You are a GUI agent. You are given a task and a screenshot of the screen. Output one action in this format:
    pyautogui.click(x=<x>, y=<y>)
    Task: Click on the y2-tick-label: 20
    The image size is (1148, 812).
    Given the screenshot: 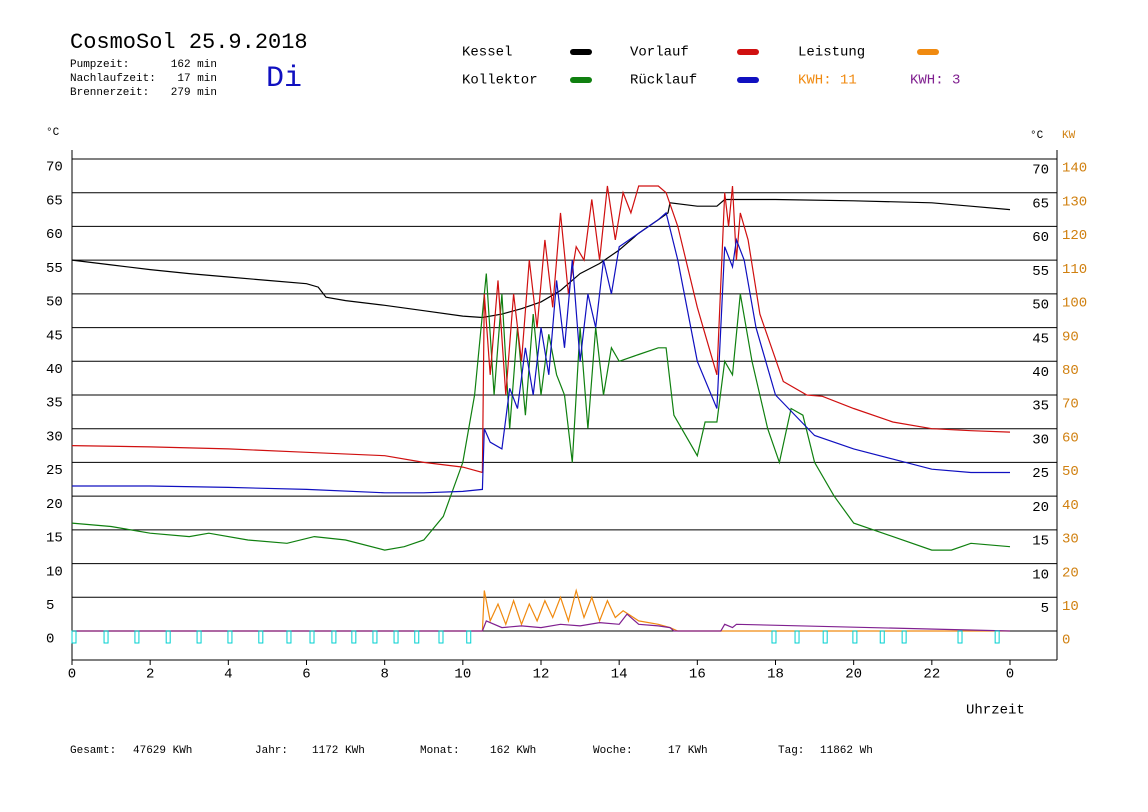 What is the action you would take?
    pyautogui.click(x=1070, y=573)
    